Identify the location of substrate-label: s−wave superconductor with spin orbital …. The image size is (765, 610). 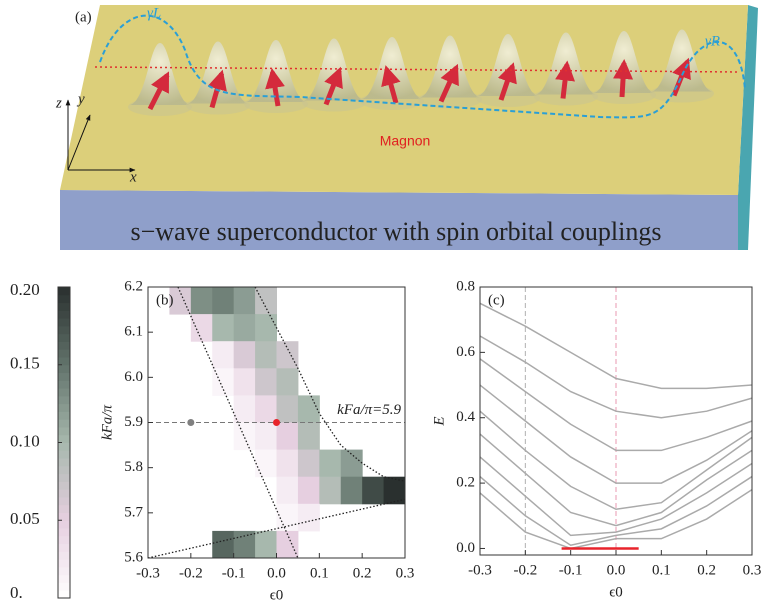
(396, 231).